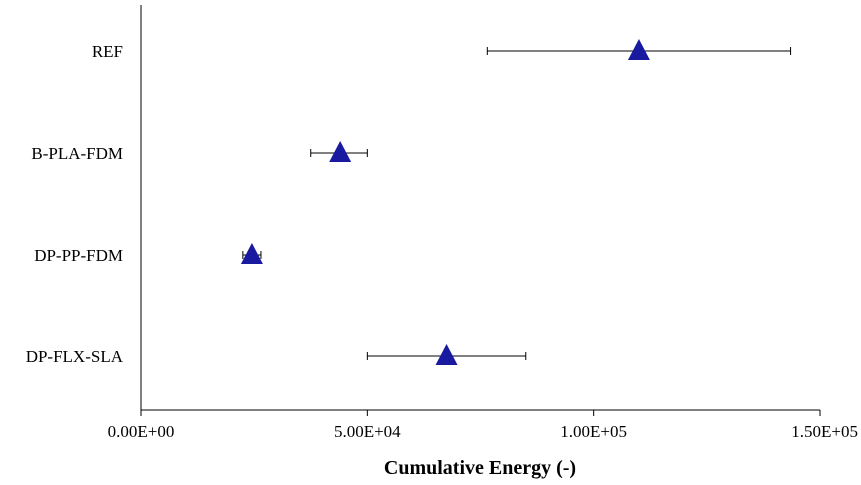 This screenshot has height=485, width=861. What do you see at coordinates (141, 431) in the screenshot?
I see `x-tick-label: 0.00E+00` at bounding box center [141, 431].